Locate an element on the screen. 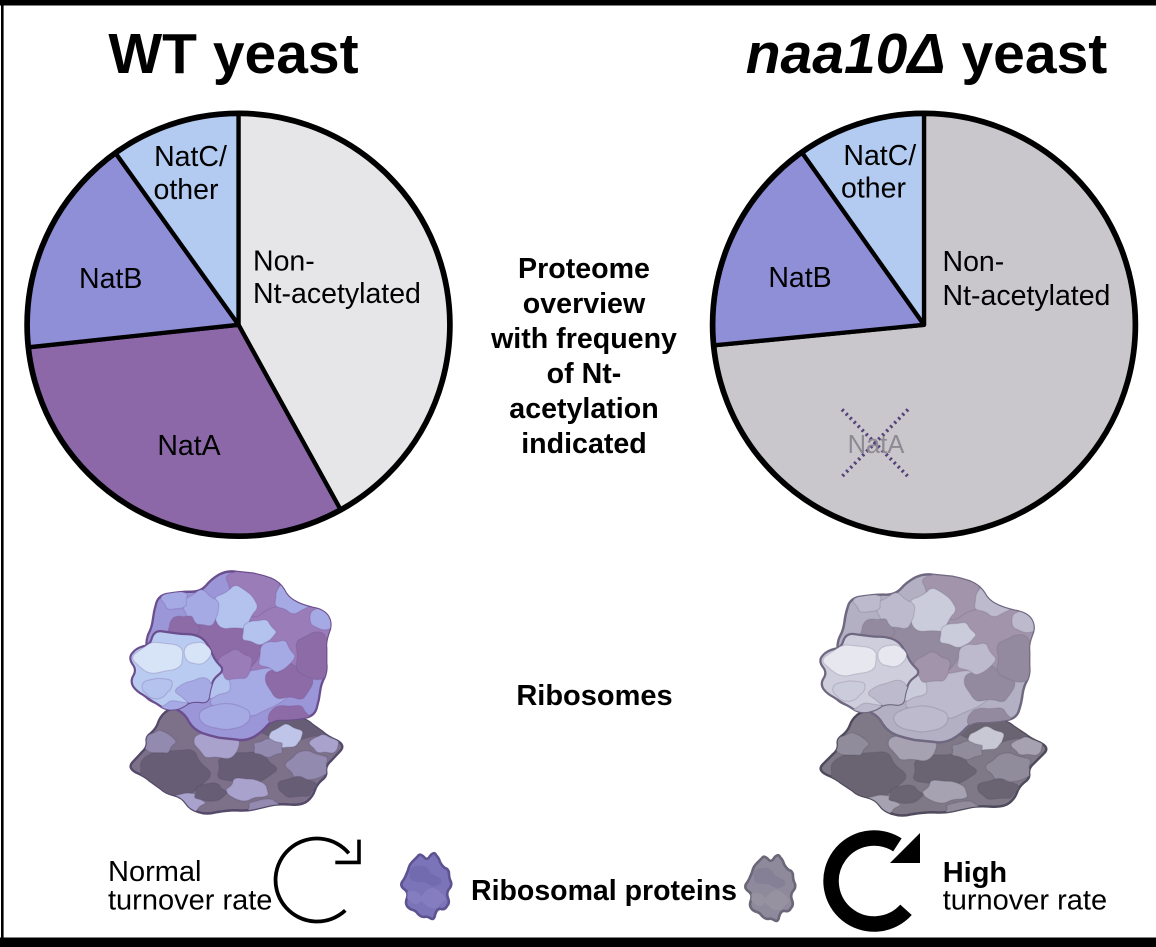  svg-text: overview is located at coordinates (584, 304).